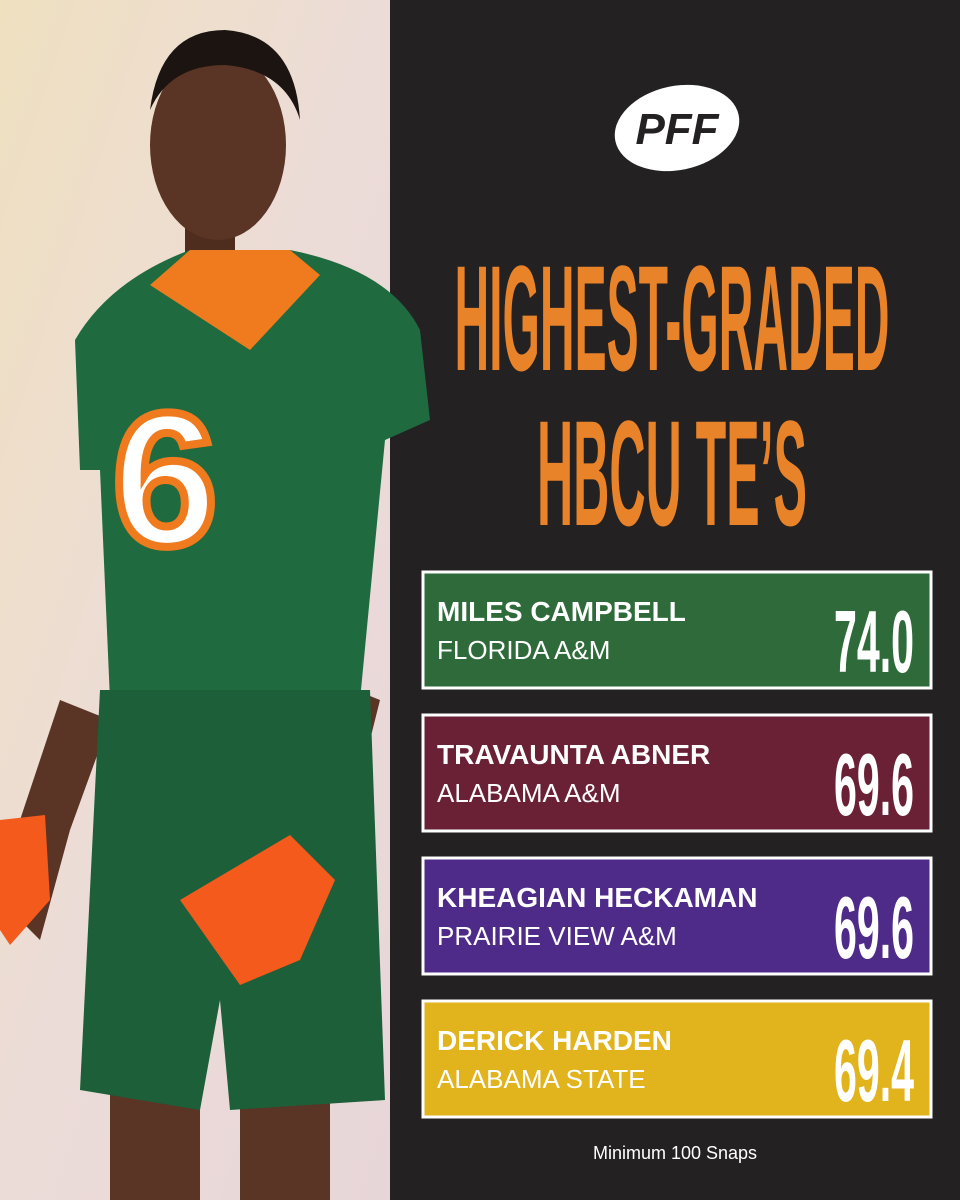 The width and height of the screenshot is (960, 1200). I want to click on player-name: KHEAGIAN HECKAMAN, so click(597, 897).